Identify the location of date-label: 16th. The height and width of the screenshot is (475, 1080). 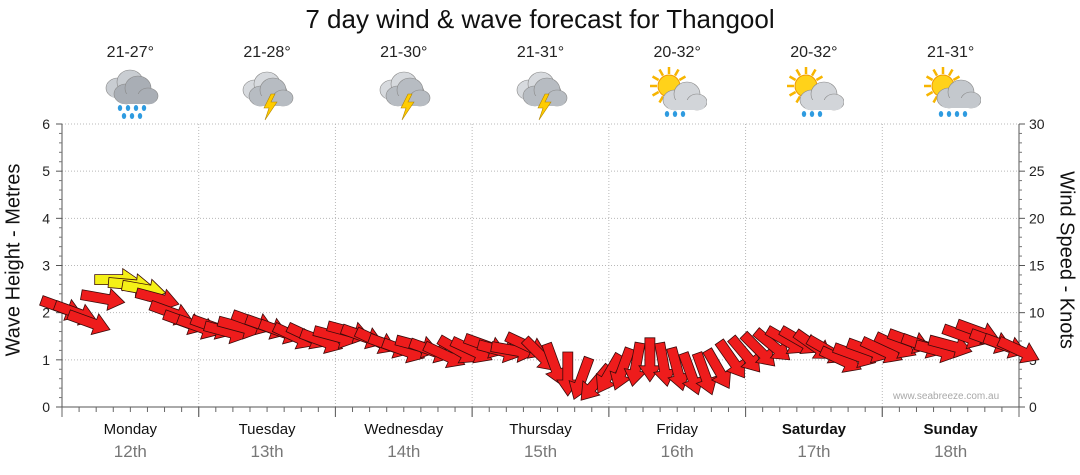
(677, 451).